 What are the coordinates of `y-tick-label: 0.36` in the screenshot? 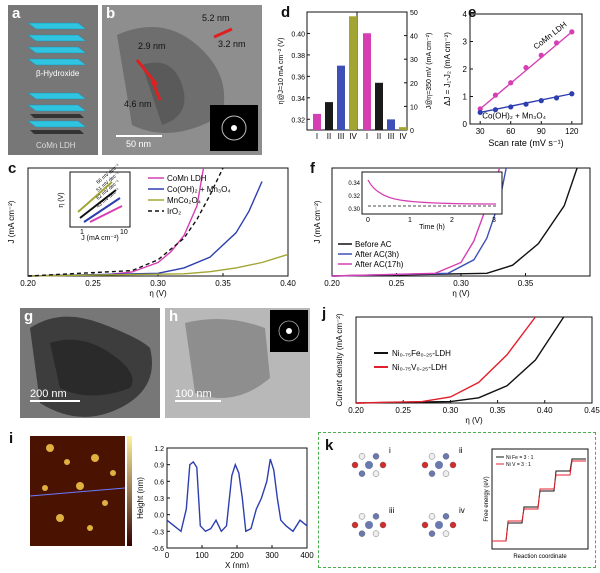 It's located at (298, 77).